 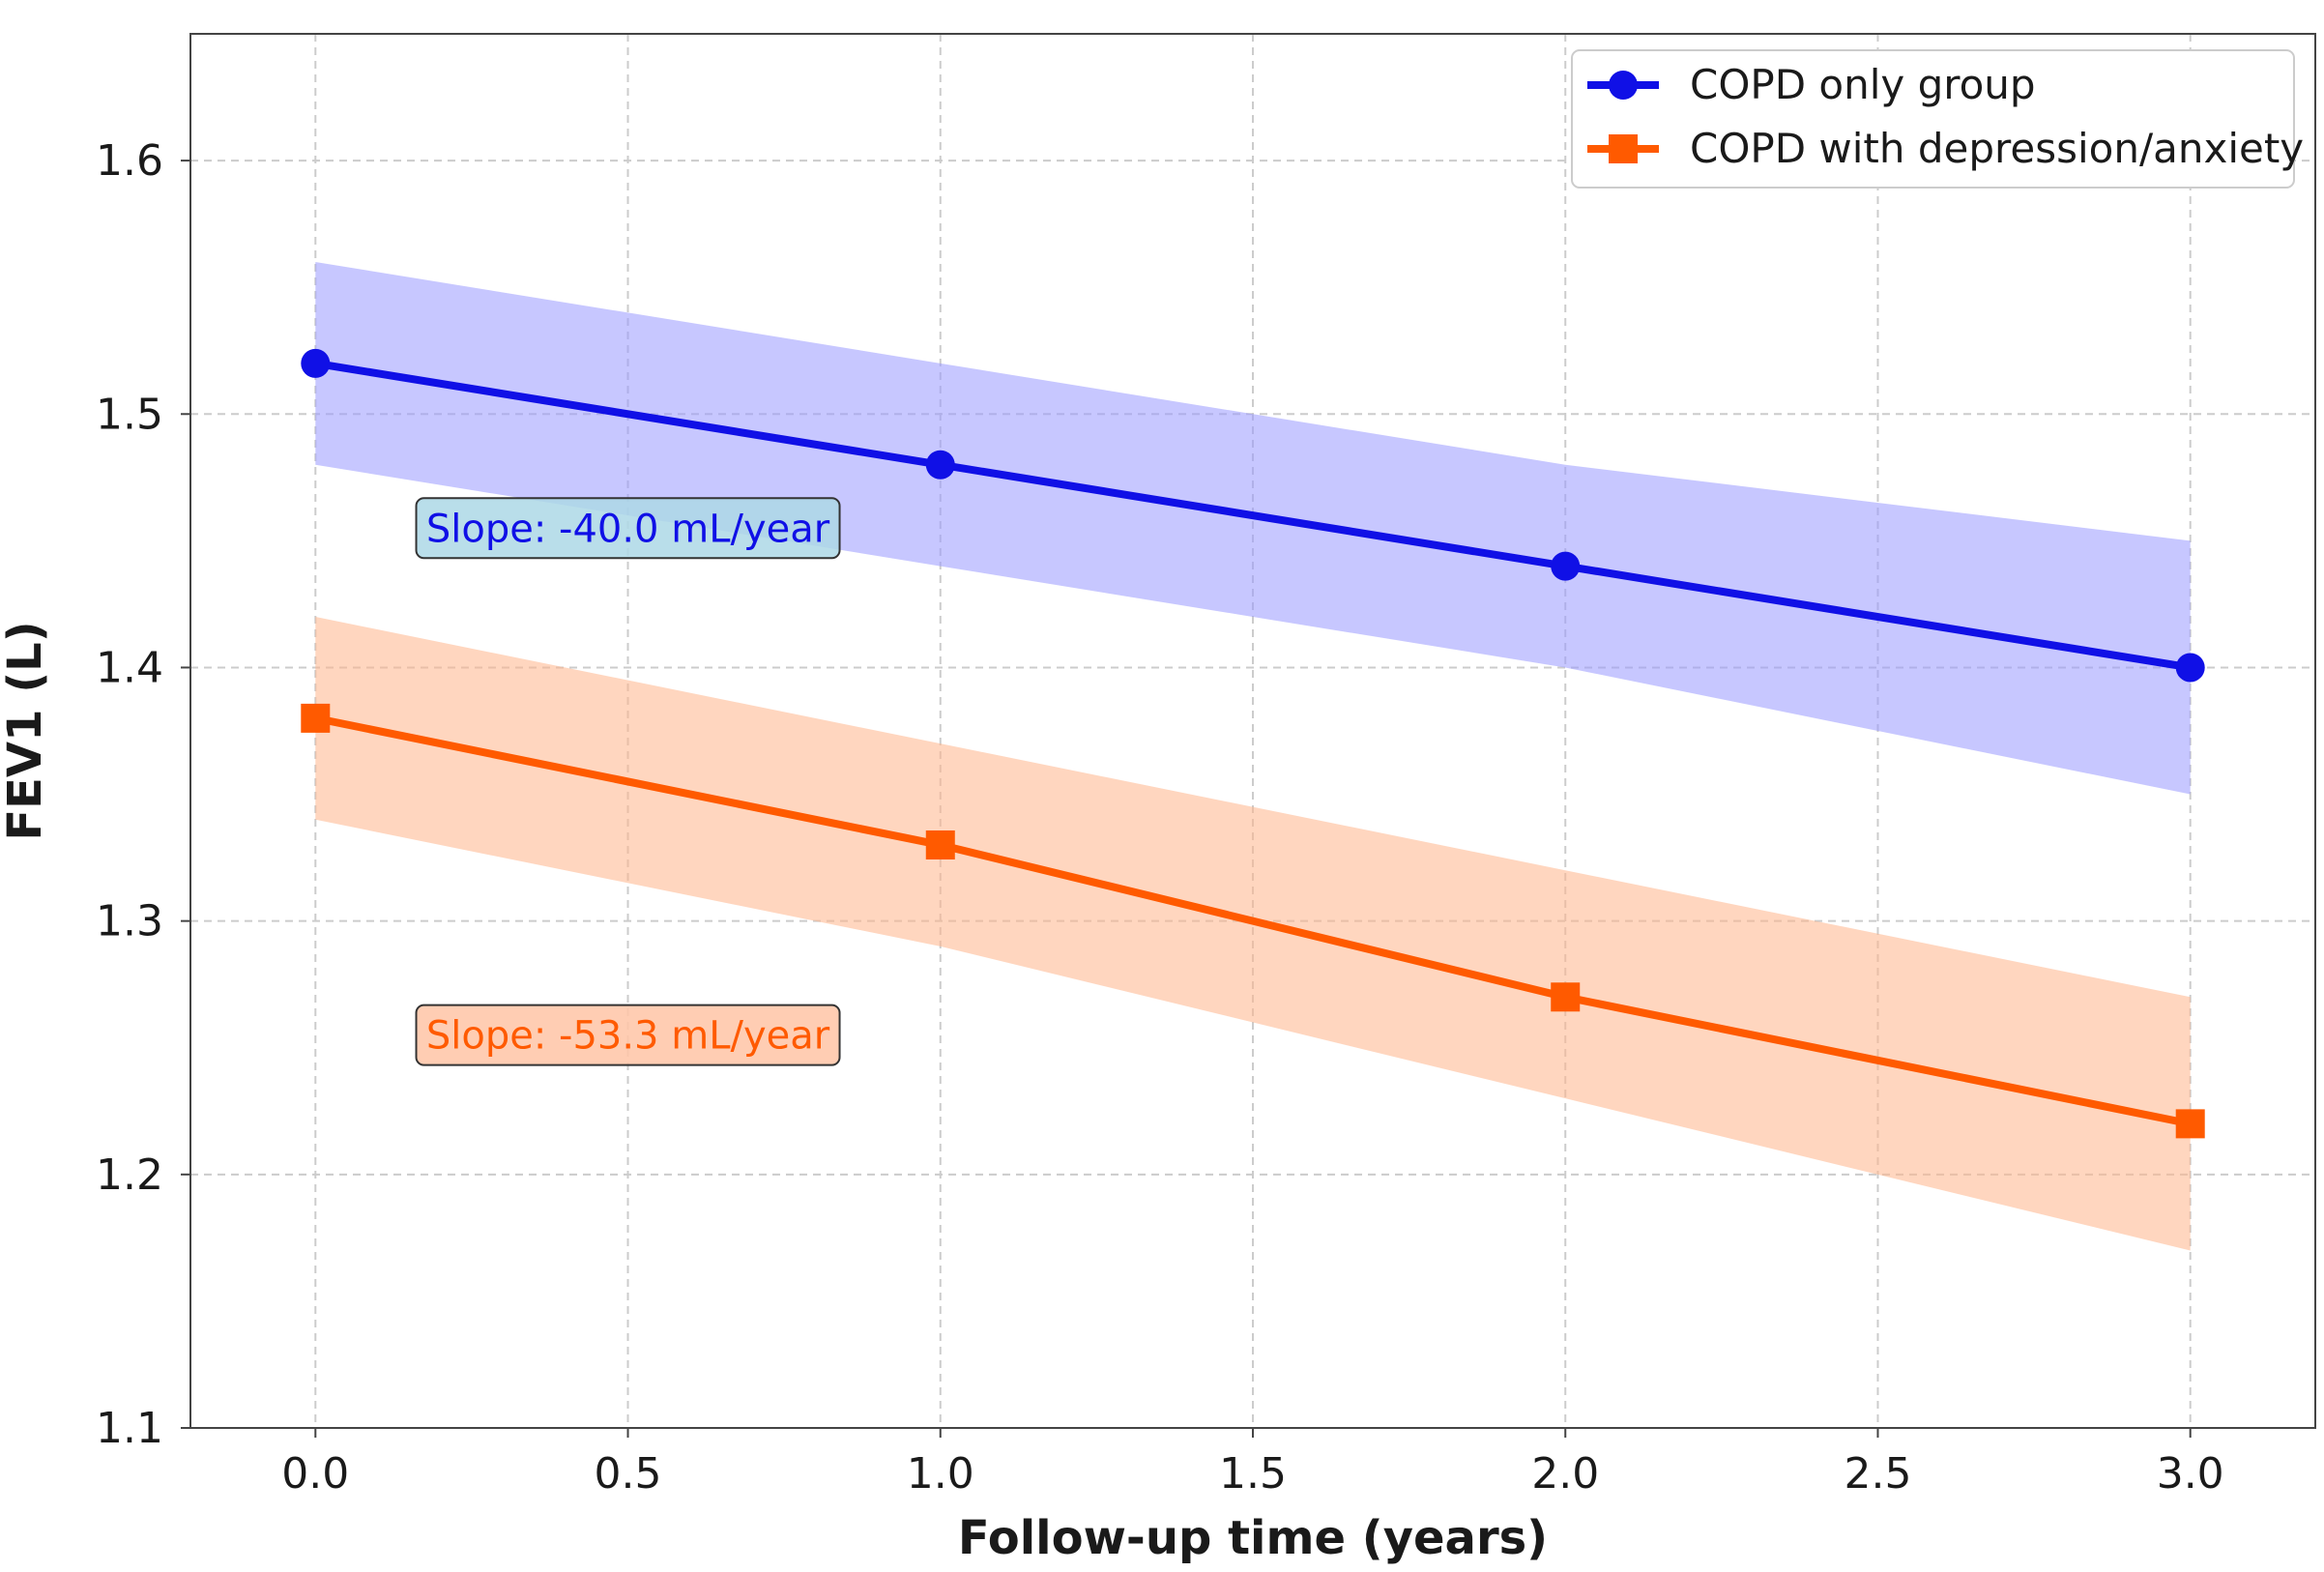 I want to click on annotation-text: Slope: -40.0 mL/year, so click(x=628, y=529).